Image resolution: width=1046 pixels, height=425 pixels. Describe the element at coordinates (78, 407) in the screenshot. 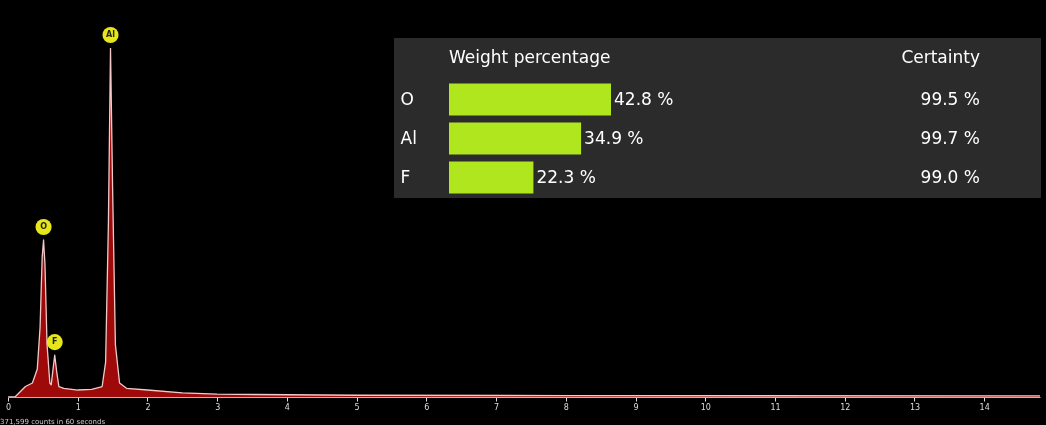

I see `x-tick-label: 1` at that location.